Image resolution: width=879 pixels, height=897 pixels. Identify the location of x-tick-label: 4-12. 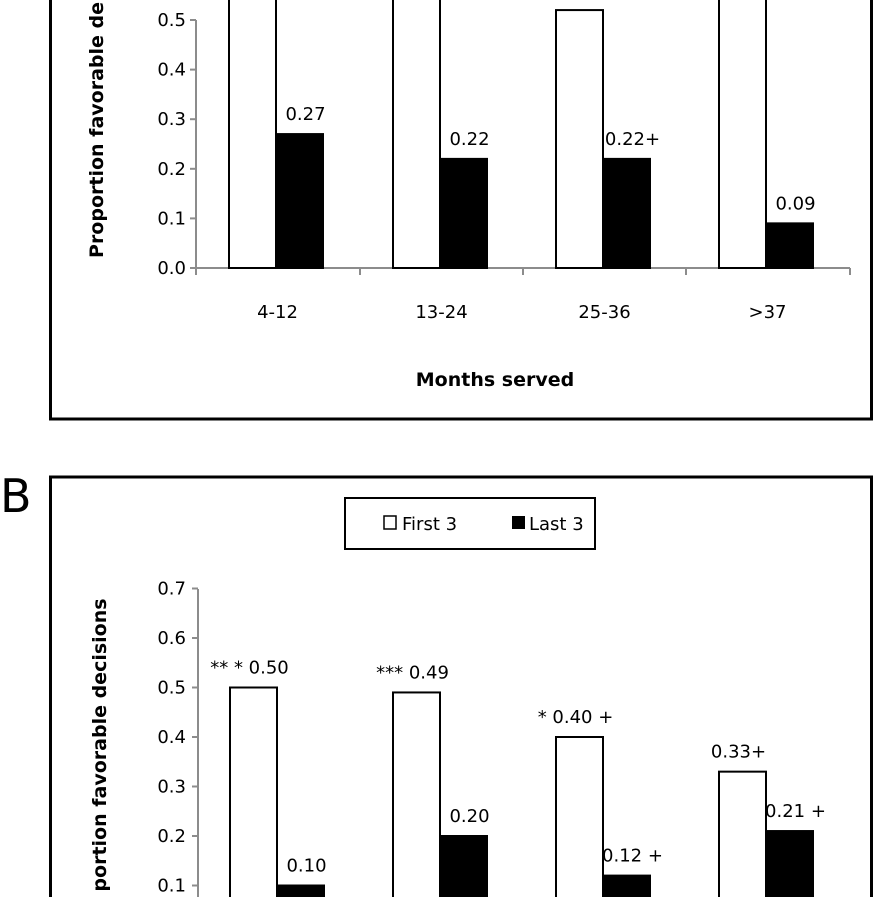
(277, 312).